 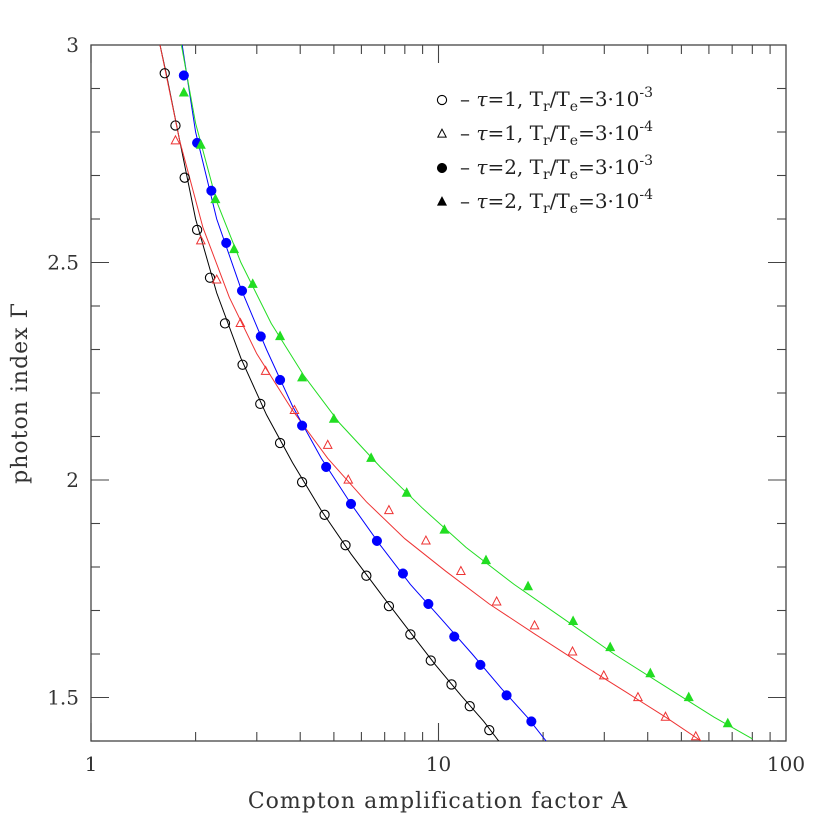 What do you see at coordinates (63, 263) in the screenshot?
I see `y-tick-label: 2.5` at bounding box center [63, 263].